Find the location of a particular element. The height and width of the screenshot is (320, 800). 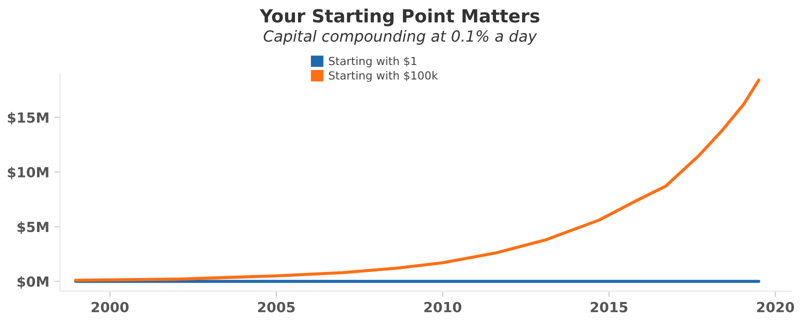

y-tick-label: $10M is located at coordinates (28, 173).